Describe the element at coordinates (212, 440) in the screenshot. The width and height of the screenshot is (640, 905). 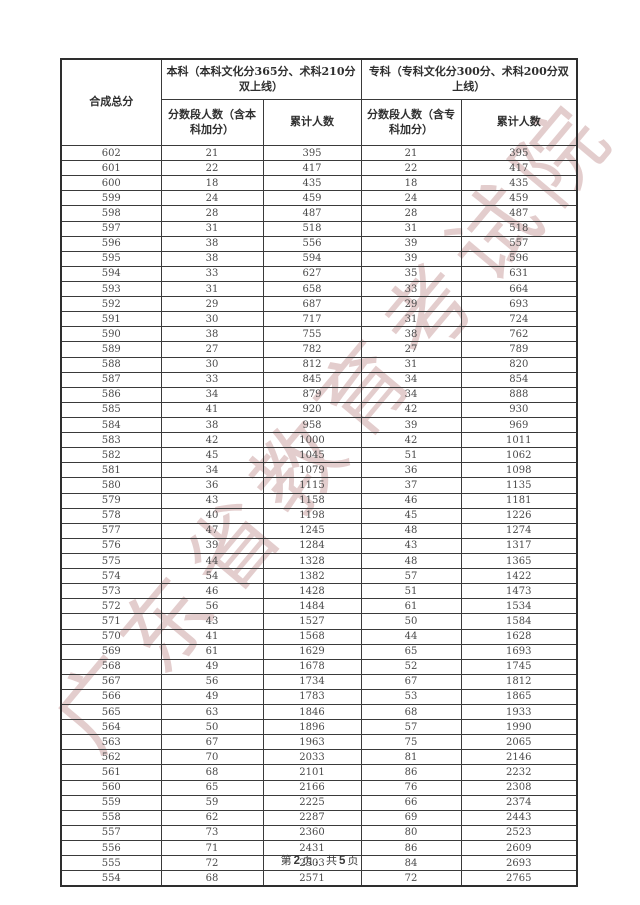
I see `benke-count-cell: 42` at that location.